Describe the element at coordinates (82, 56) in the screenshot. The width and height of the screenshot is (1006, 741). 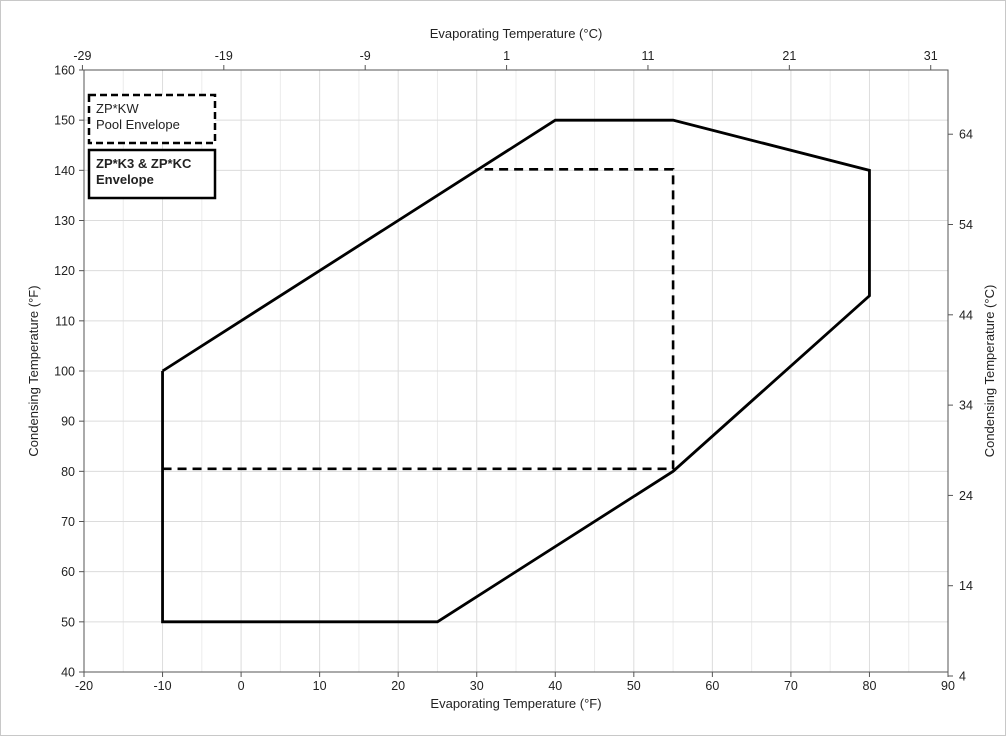
I see `x2-tick-label: -29` at that location.